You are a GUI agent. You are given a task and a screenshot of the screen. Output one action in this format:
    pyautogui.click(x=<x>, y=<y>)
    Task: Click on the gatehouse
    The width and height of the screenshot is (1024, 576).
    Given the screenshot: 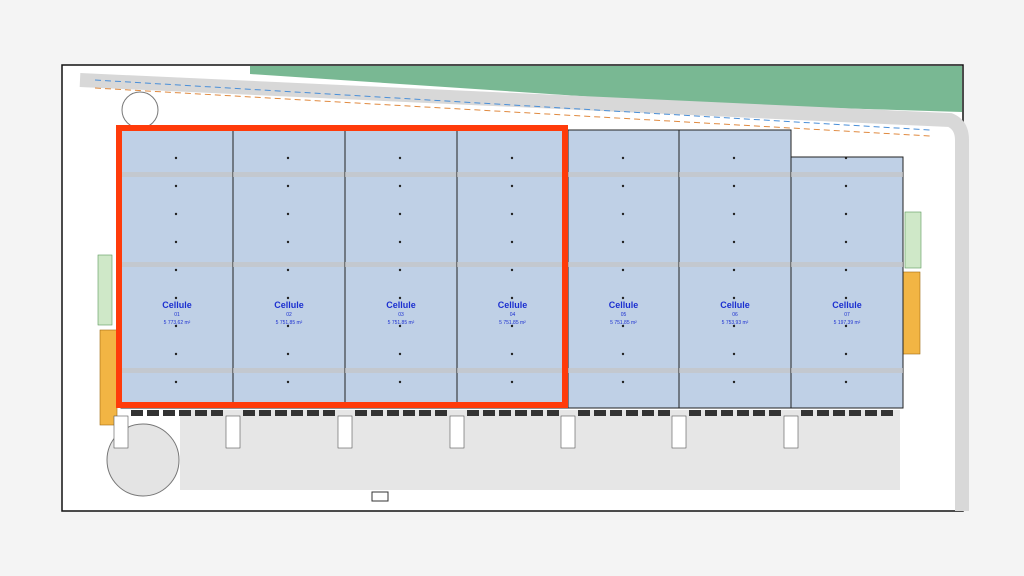 What is the action you would take?
    pyautogui.click(x=380, y=496)
    